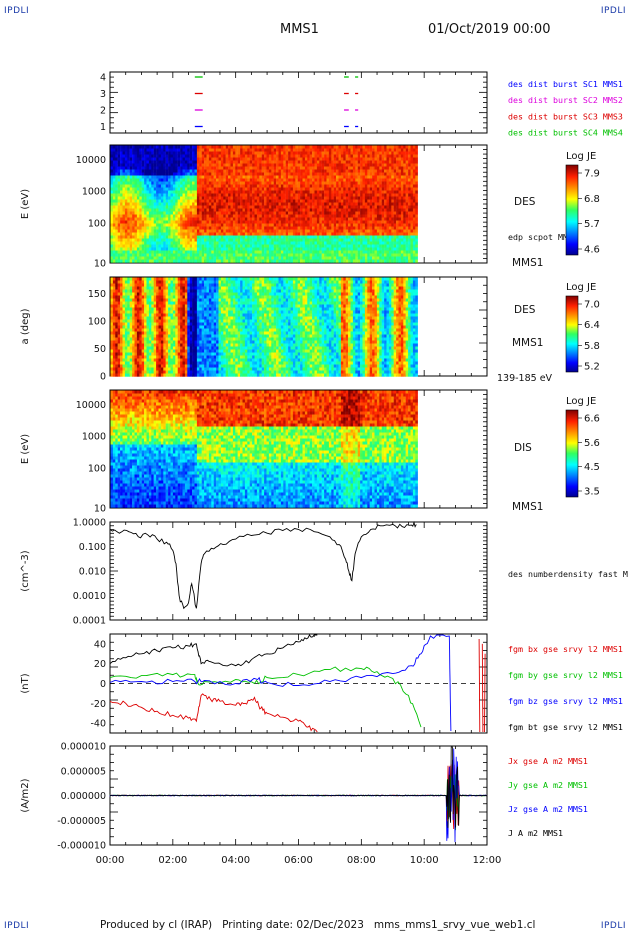 This screenshot has width=630, height=934. What do you see at coordinates (592, 224) in the screenshot?
I see `colorbar-tick-label: 5.7` at bounding box center [592, 224].